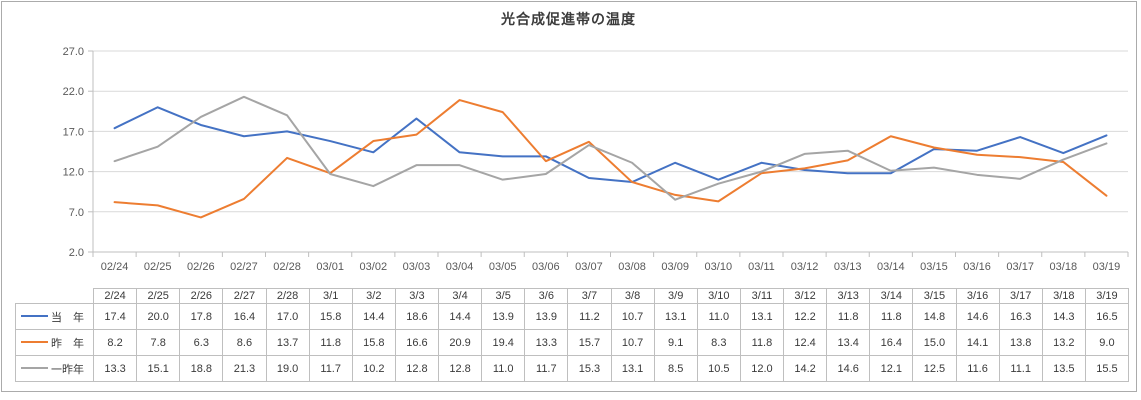 The width and height of the screenshot is (1141, 400). Describe the element at coordinates (244, 296) in the screenshot. I see `table-header-cell: 2/27` at that location.